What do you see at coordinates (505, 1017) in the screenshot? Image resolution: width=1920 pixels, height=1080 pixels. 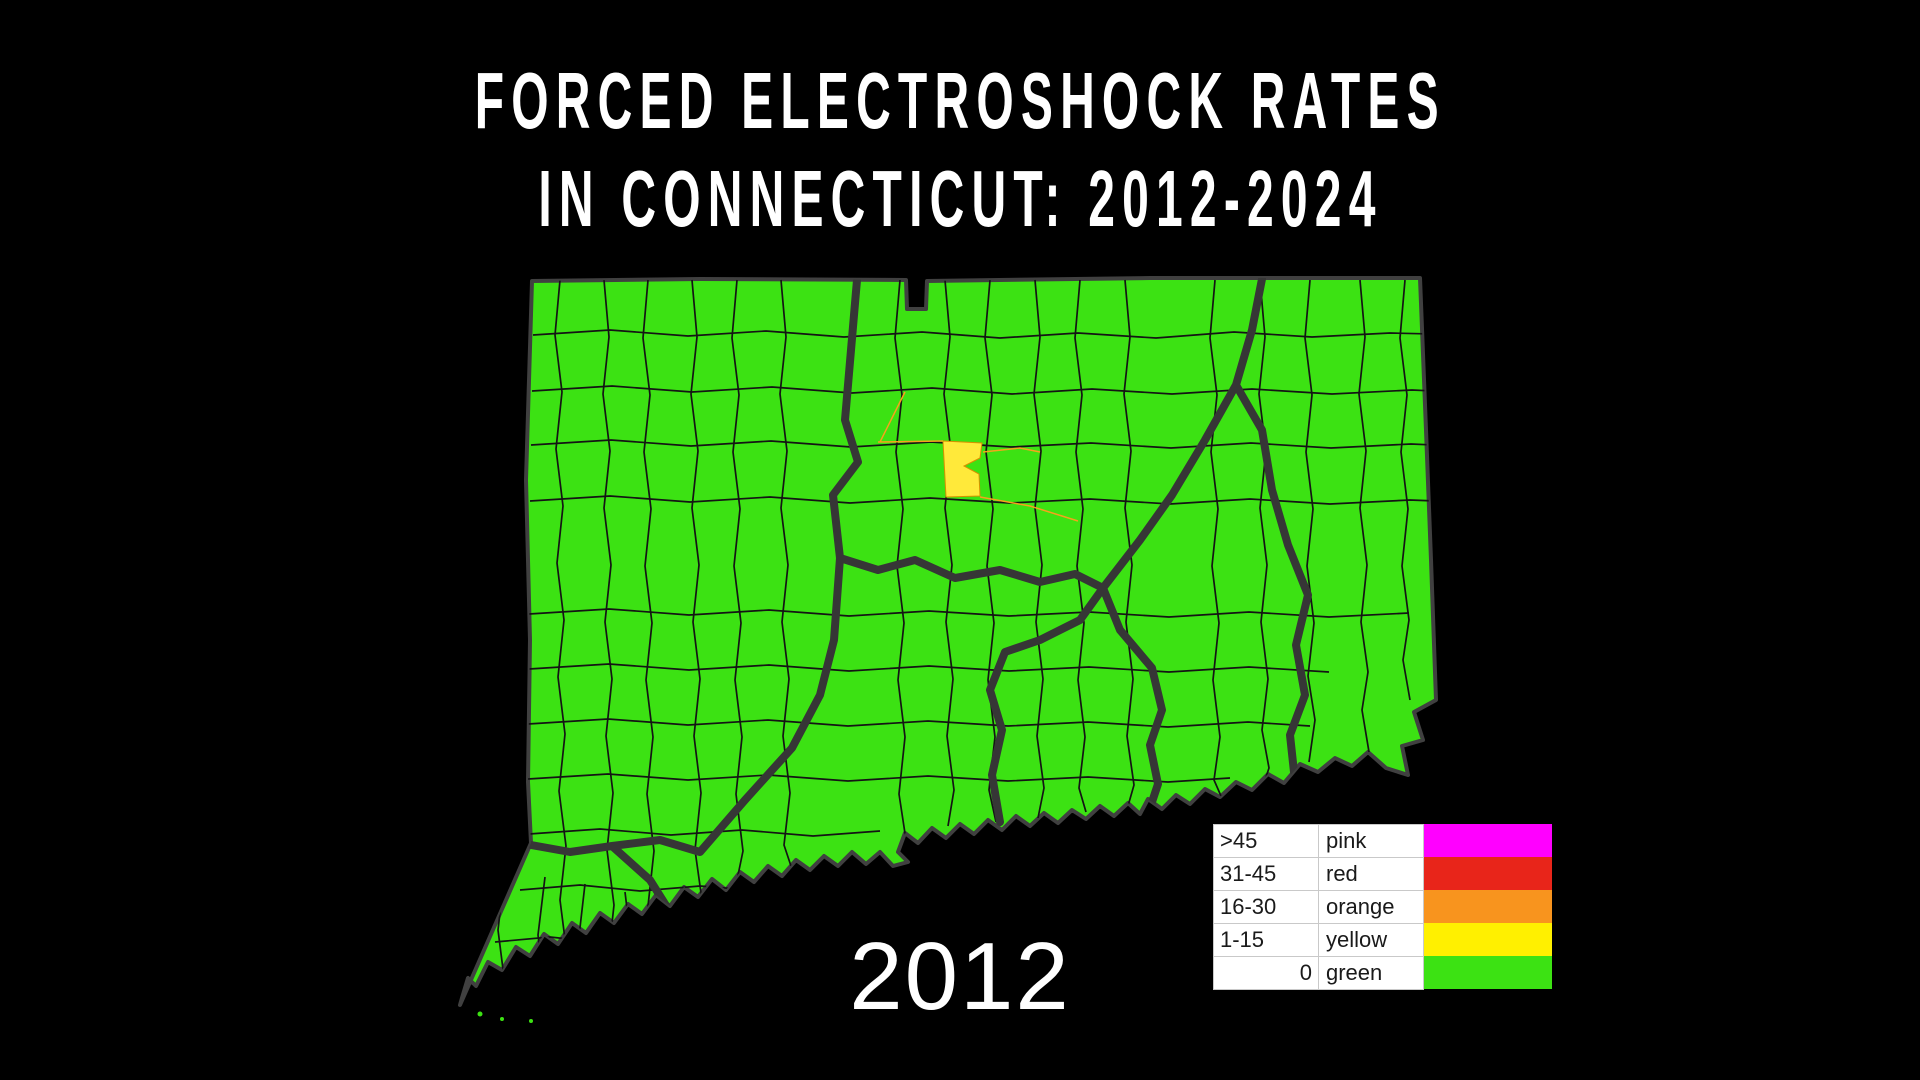 I see `coastal-islands` at bounding box center [505, 1017].